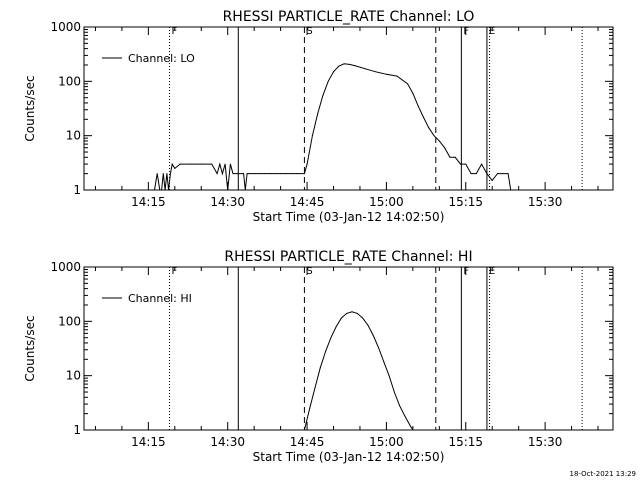  Describe the element at coordinates (492, 31) in the screenshot. I see `event-marker-label: E` at that location.